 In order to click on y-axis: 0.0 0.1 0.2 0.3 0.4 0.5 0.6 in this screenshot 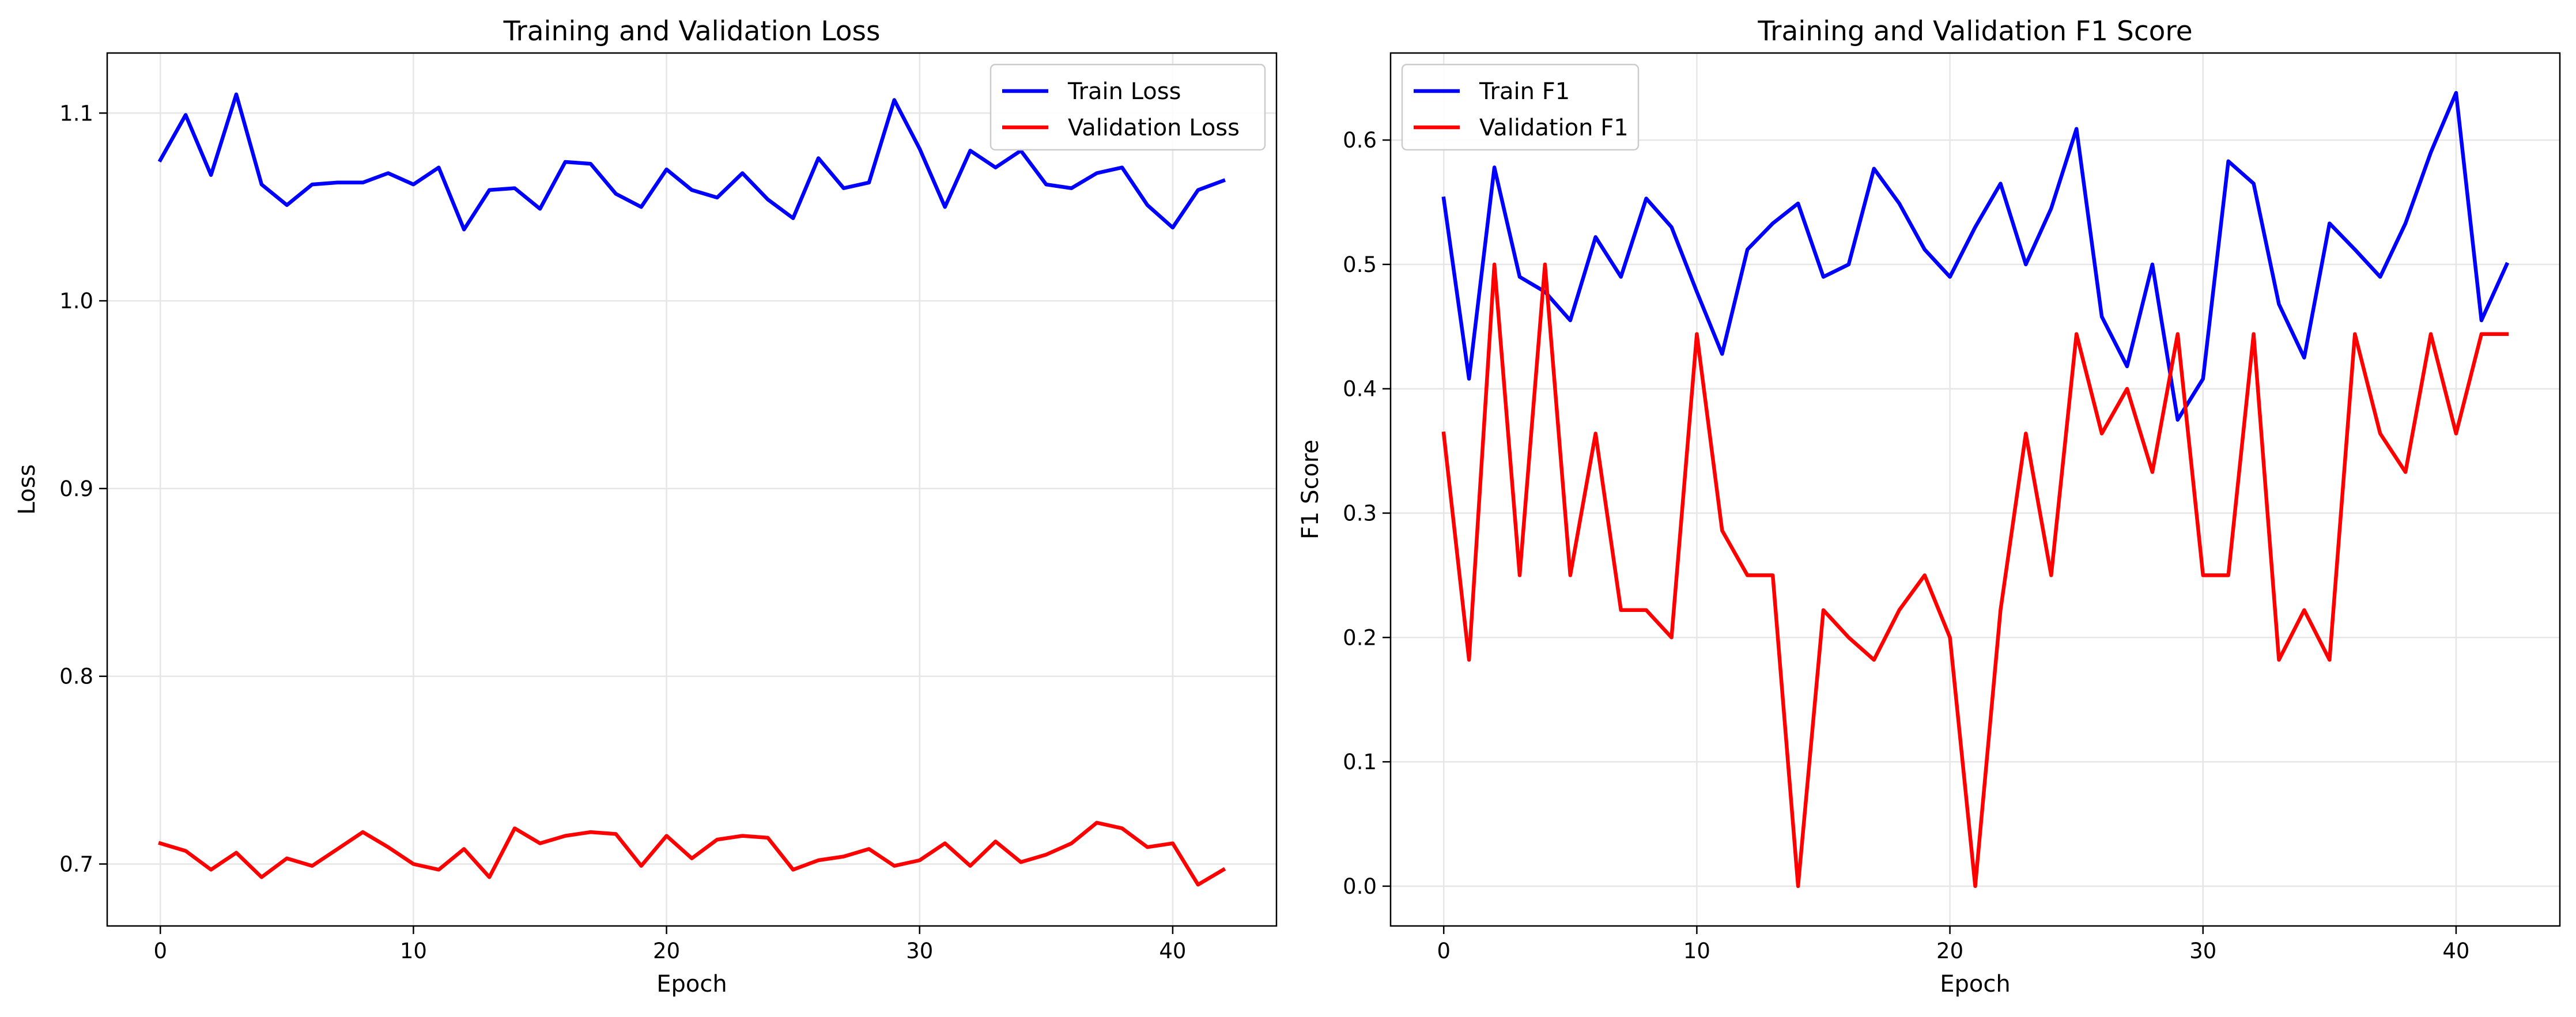, I will do `click(1367, 513)`.